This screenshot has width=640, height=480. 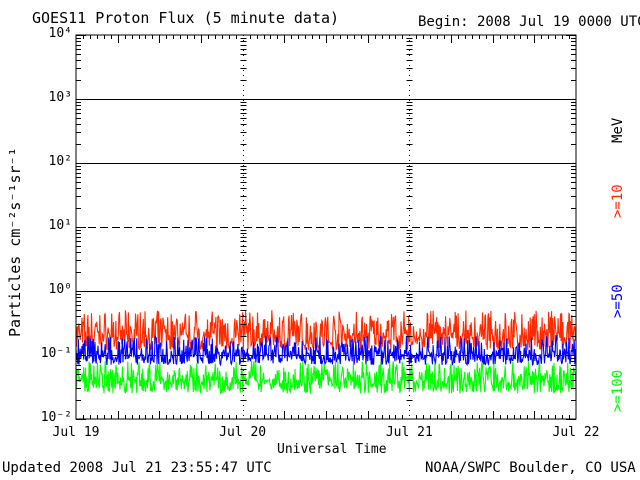 I want to click on x-tick-label: Jul 19, so click(x=76, y=432).